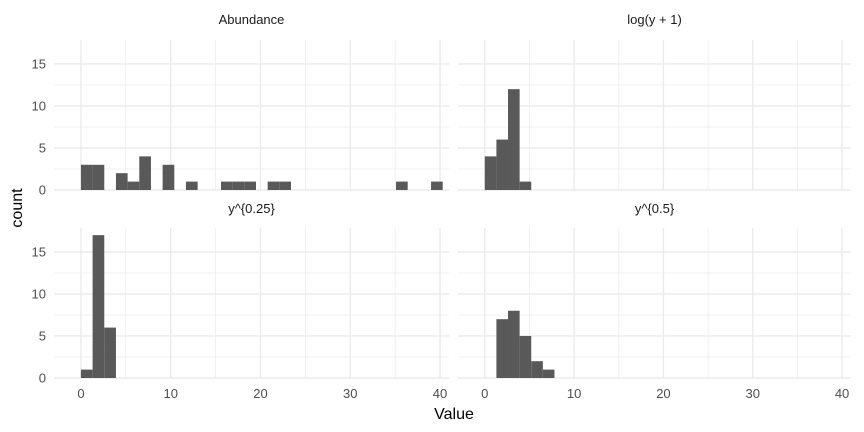  Describe the element at coordinates (252, 19) in the screenshot. I see `facet-title: Abundance` at that location.